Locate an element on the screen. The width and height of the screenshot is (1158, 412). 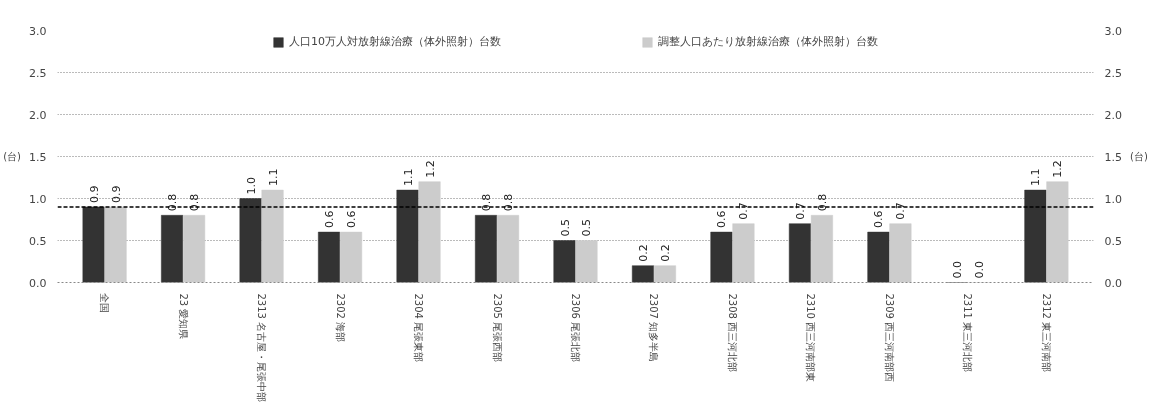
y2-tick-label: 0.5 is located at coordinates (1113, 241).